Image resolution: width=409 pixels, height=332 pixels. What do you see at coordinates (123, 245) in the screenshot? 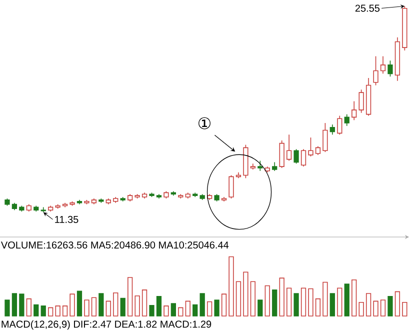
I see `text: MA5:20486.90` at bounding box center [123, 245].